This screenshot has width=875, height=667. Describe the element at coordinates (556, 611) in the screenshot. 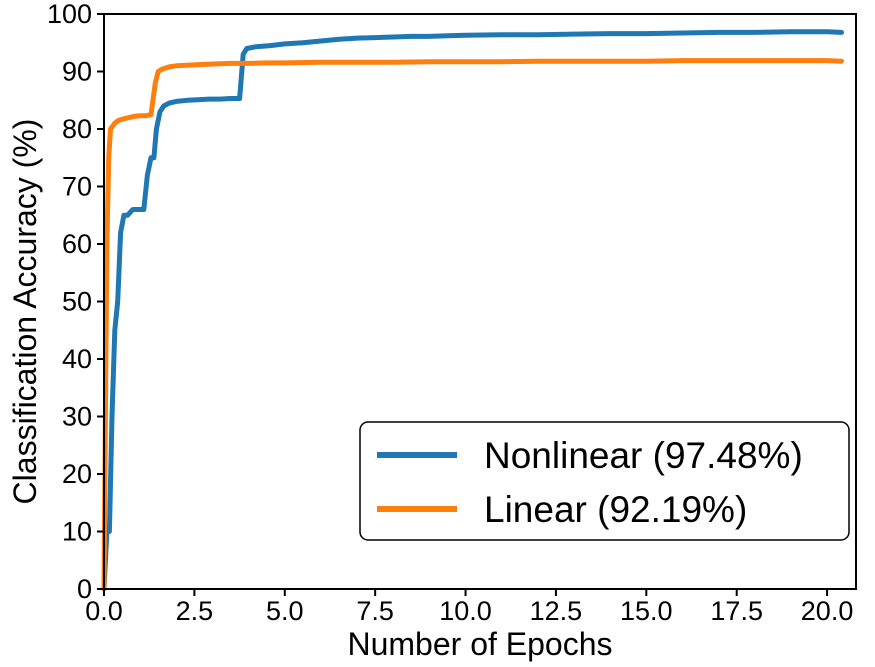

I see `x-tick-label: 12.5` at that location.